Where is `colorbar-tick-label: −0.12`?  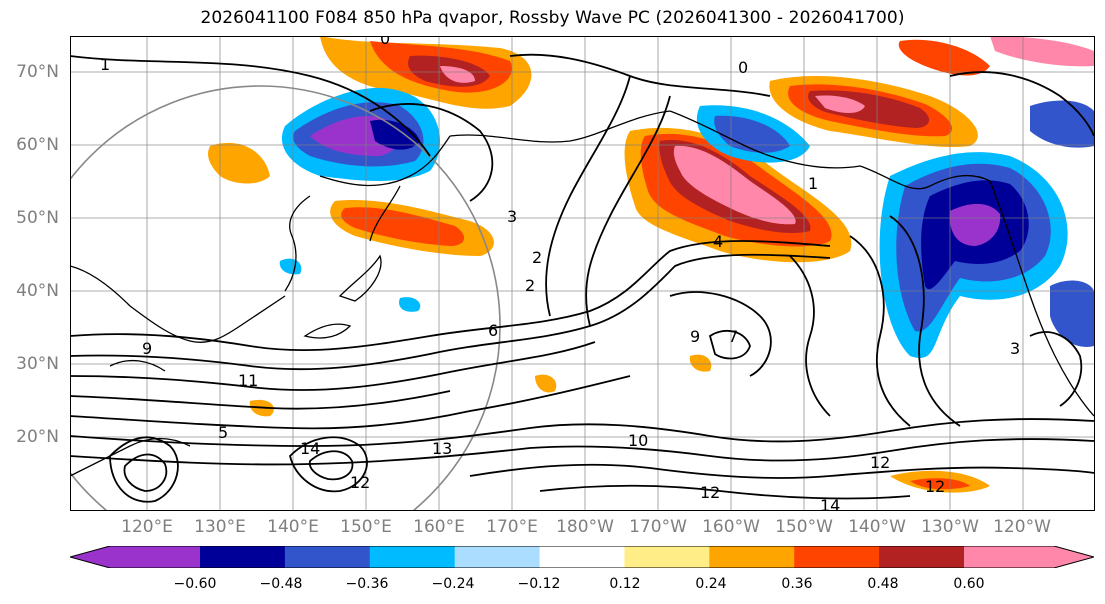
colorbar-tick-label: −0.12 is located at coordinates (539, 584).